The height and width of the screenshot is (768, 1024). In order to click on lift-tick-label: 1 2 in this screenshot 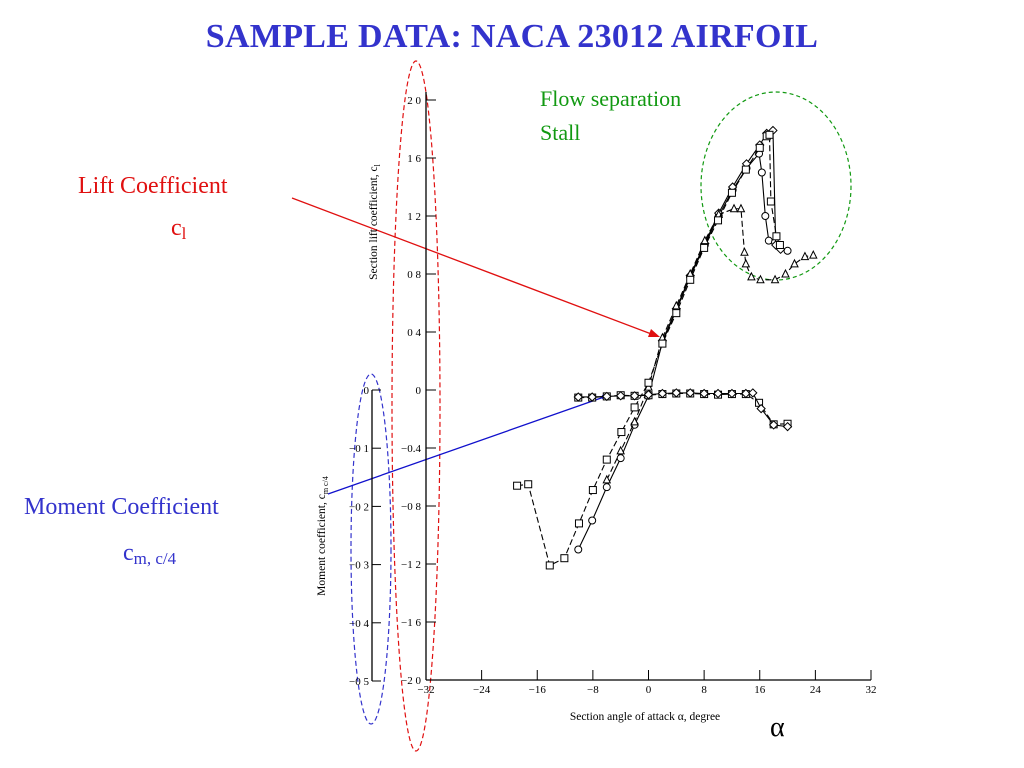, I will do `click(414, 217)`.